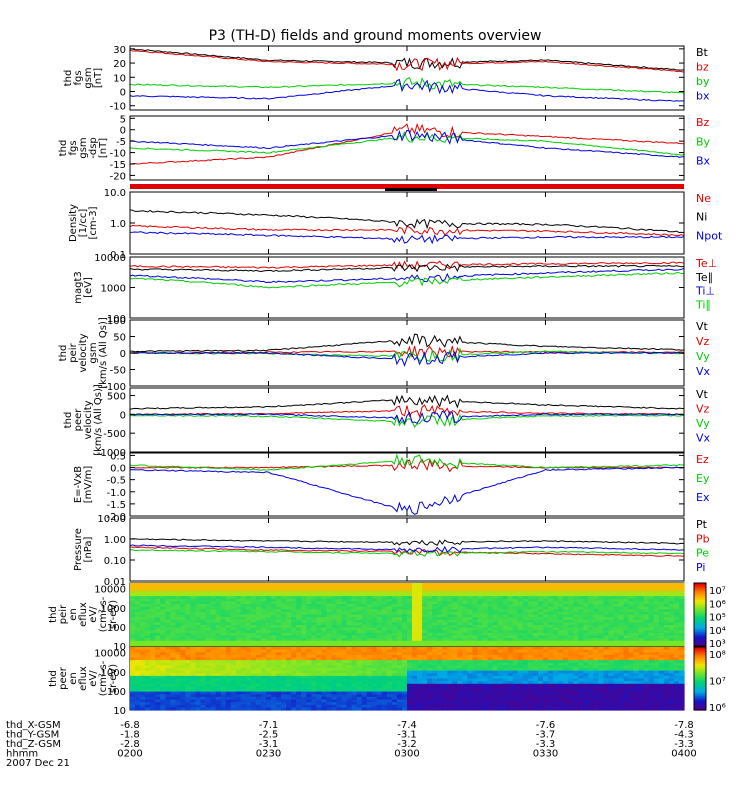 This screenshot has width=750, height=800. Describe the element at coordinates (717, 591) in the screenshot. I see `colorbar-label: 10⁷` at that location.